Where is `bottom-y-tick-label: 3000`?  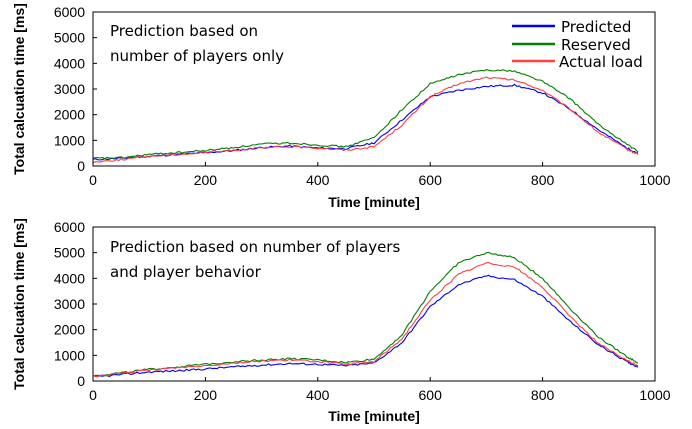 bottom-y-tick-label: 3000 is located at coordinates (69, 304).